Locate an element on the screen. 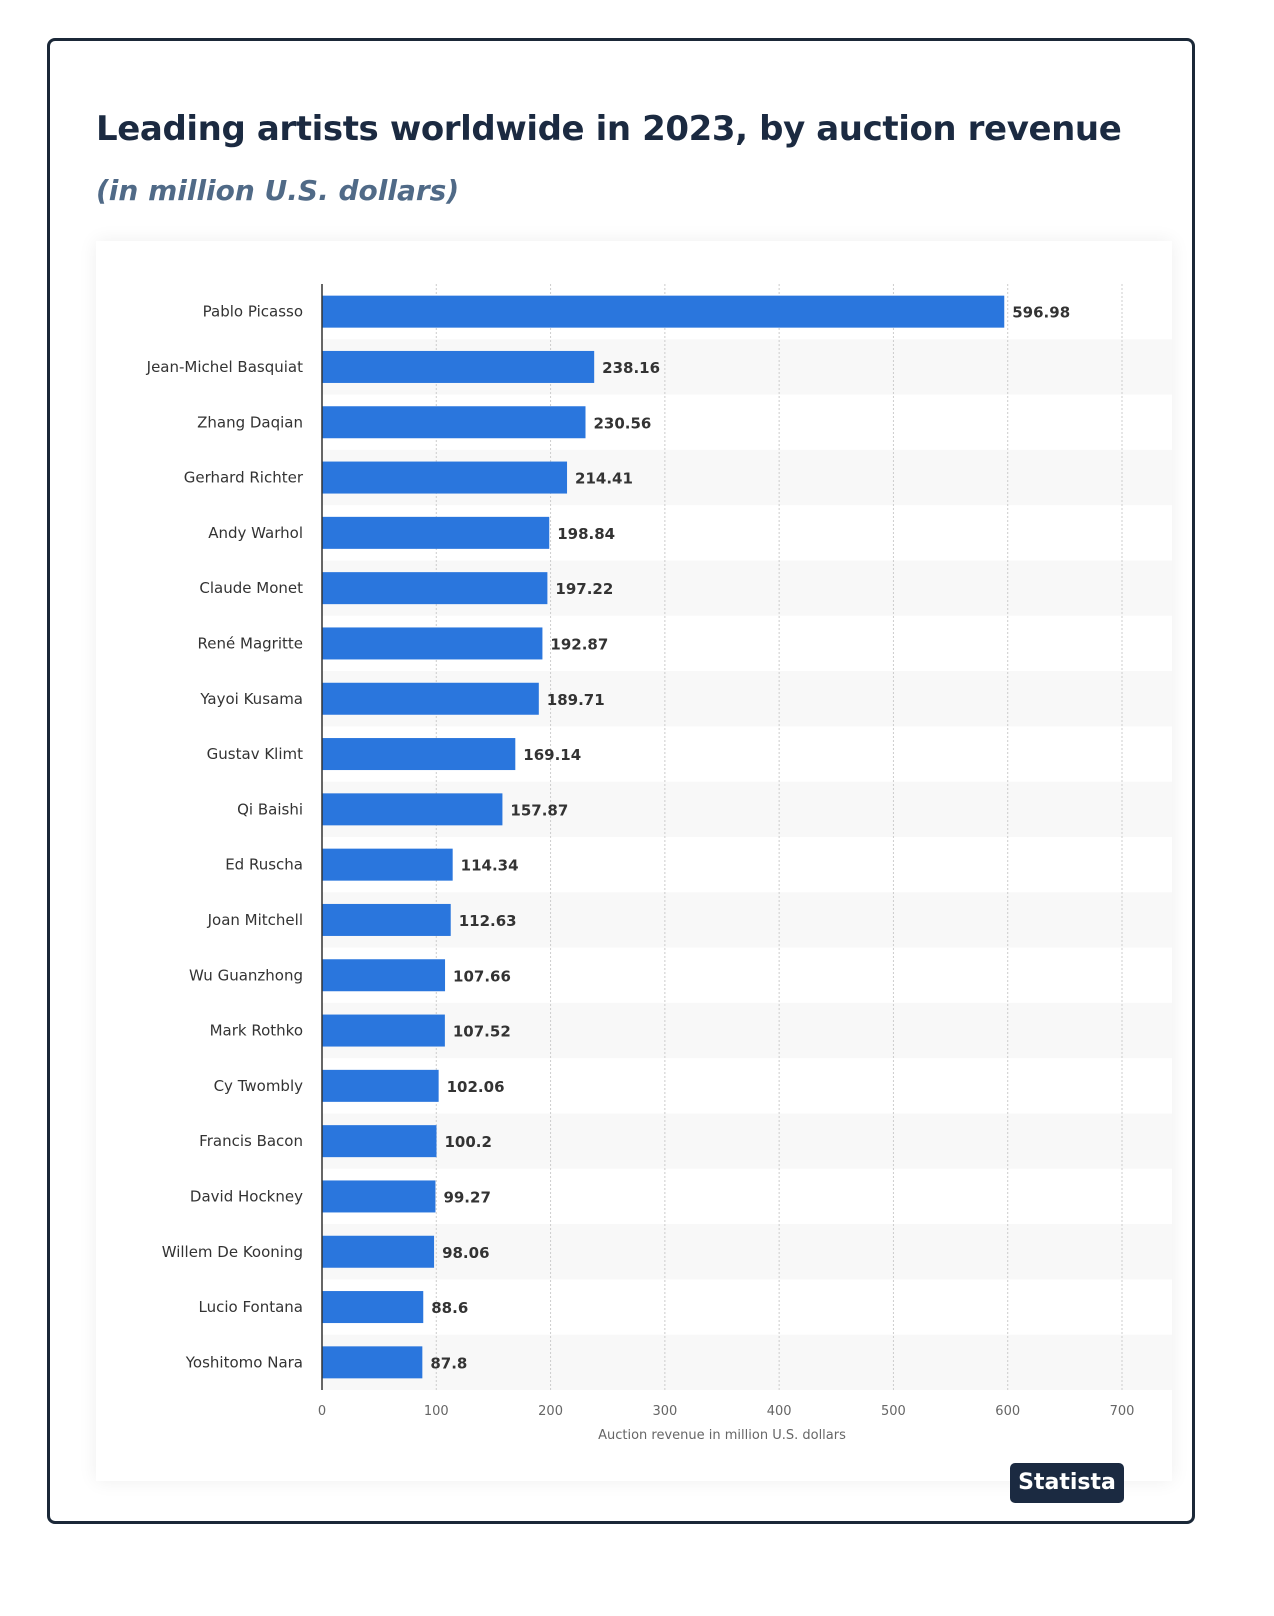  x-tick-label: 600 is located at coordinates (1007, 1411).